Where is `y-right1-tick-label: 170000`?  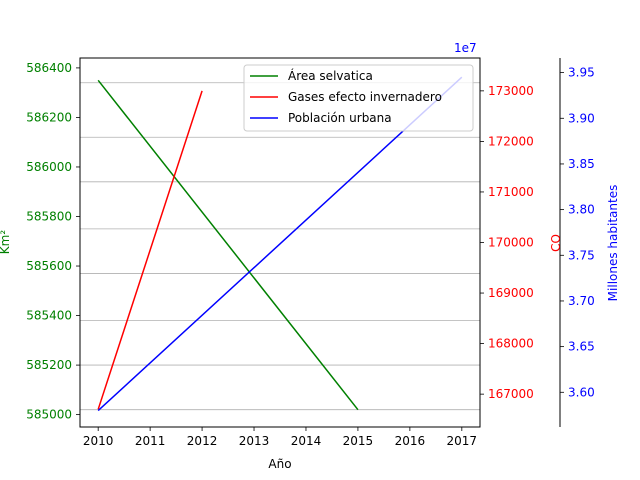
y-right1-tick-label: 170000 is located at coordinates (511, 243).